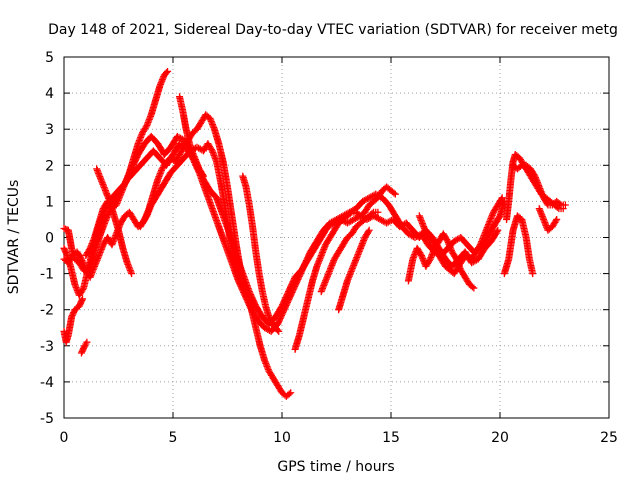  I want to click on x-tick-label: 10, so click(282, 438).